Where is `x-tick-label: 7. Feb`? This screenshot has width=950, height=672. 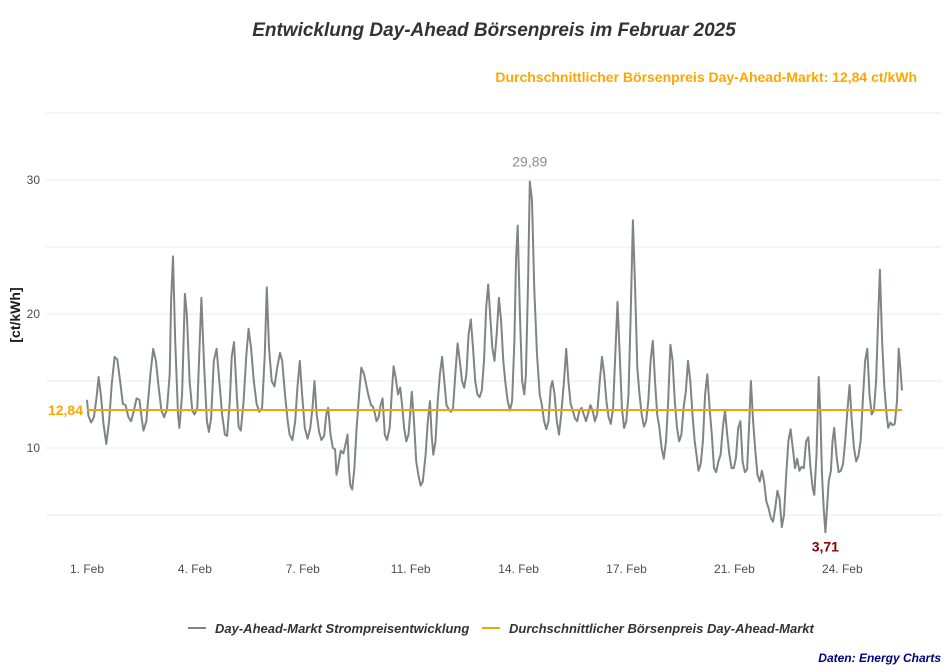
x-tick-label: 7. Feb is located at coordinates (303, 569).